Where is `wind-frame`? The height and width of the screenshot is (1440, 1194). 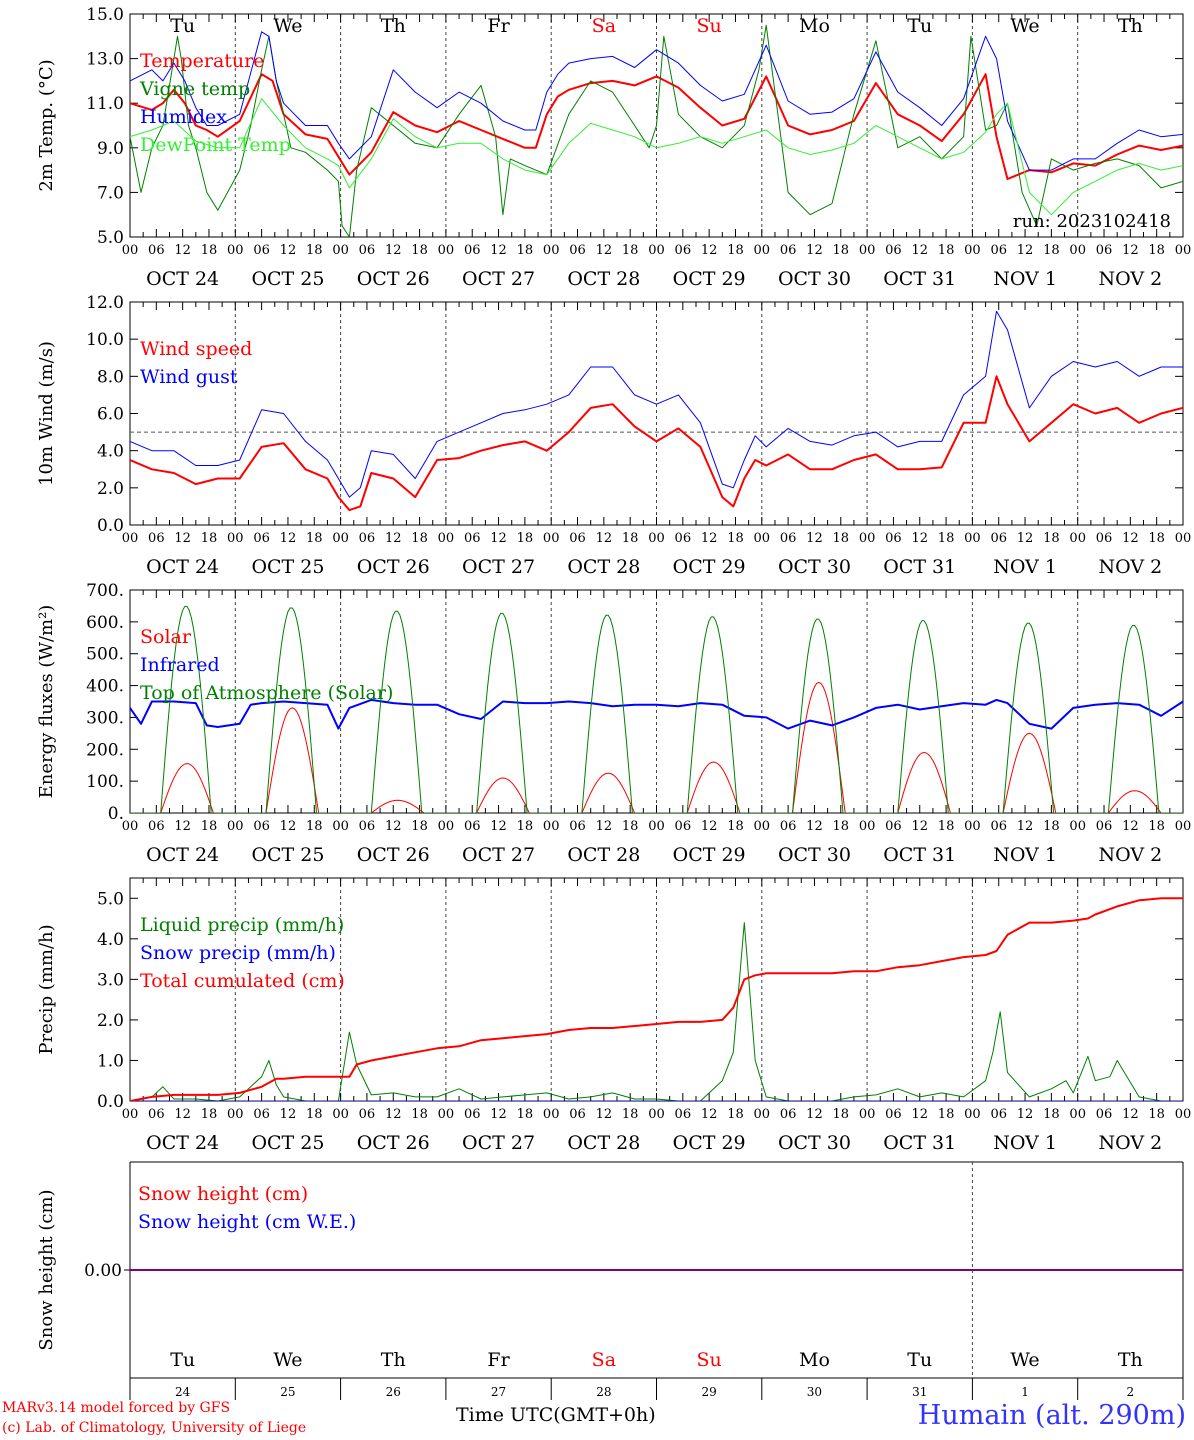 wind-frame is located at coordinates (656, 413).